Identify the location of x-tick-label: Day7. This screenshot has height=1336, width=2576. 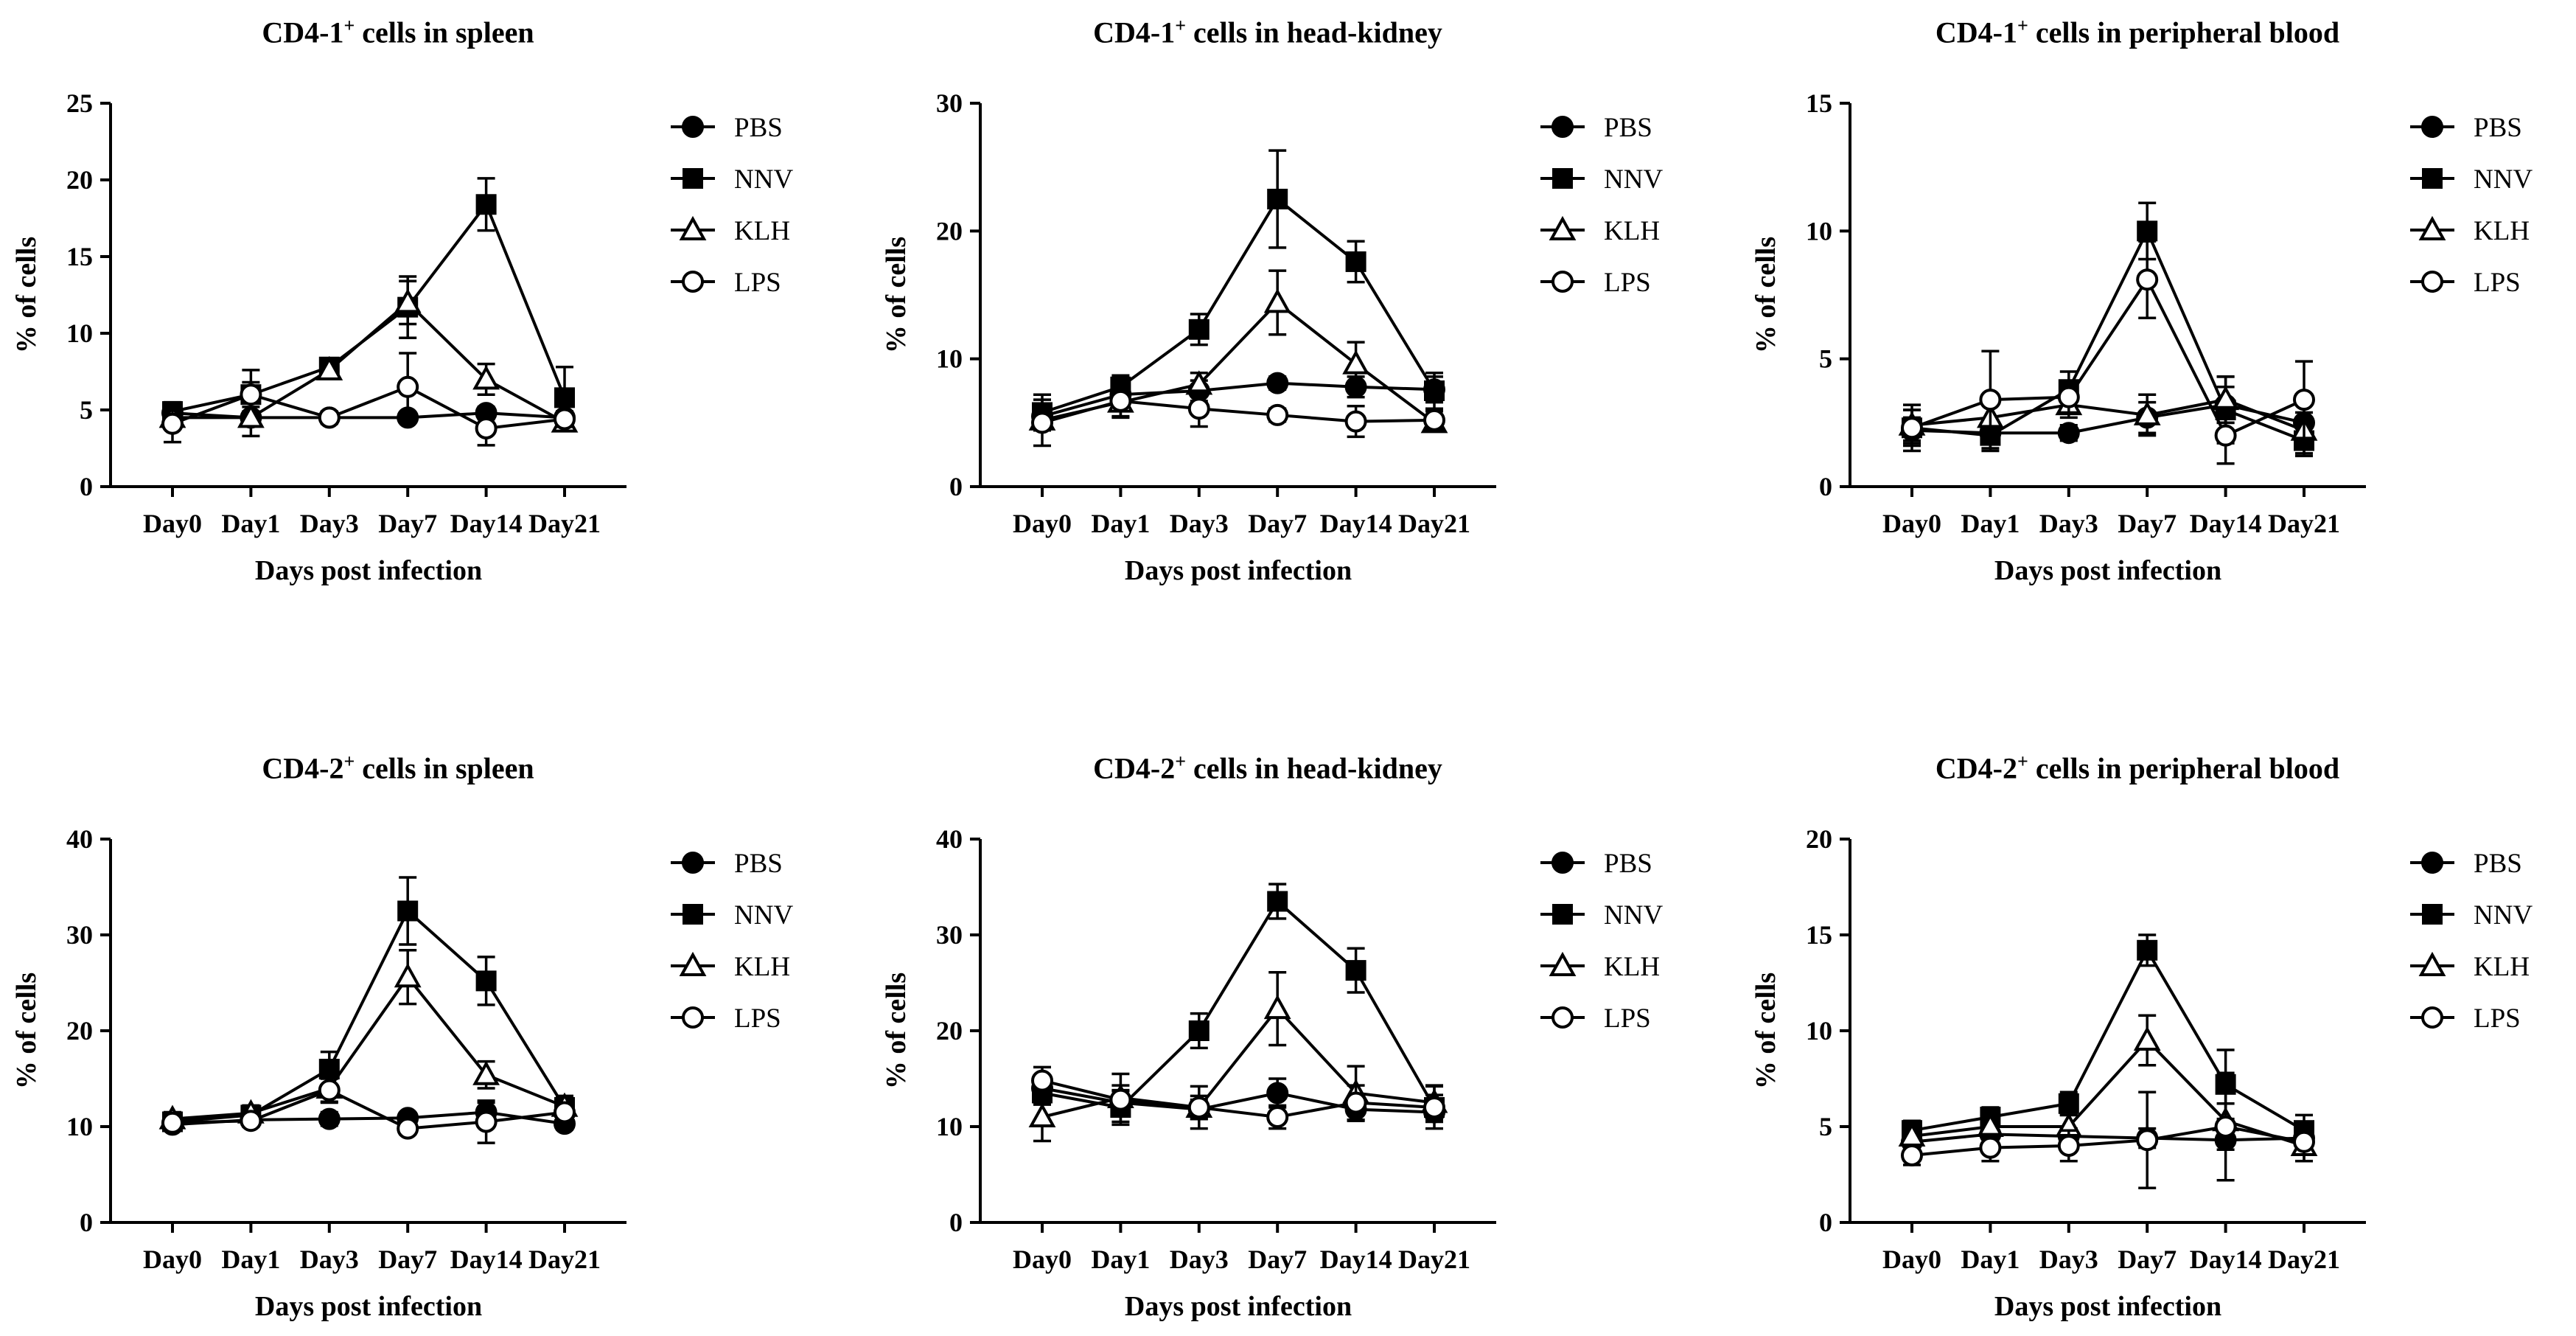
(2147, 523).